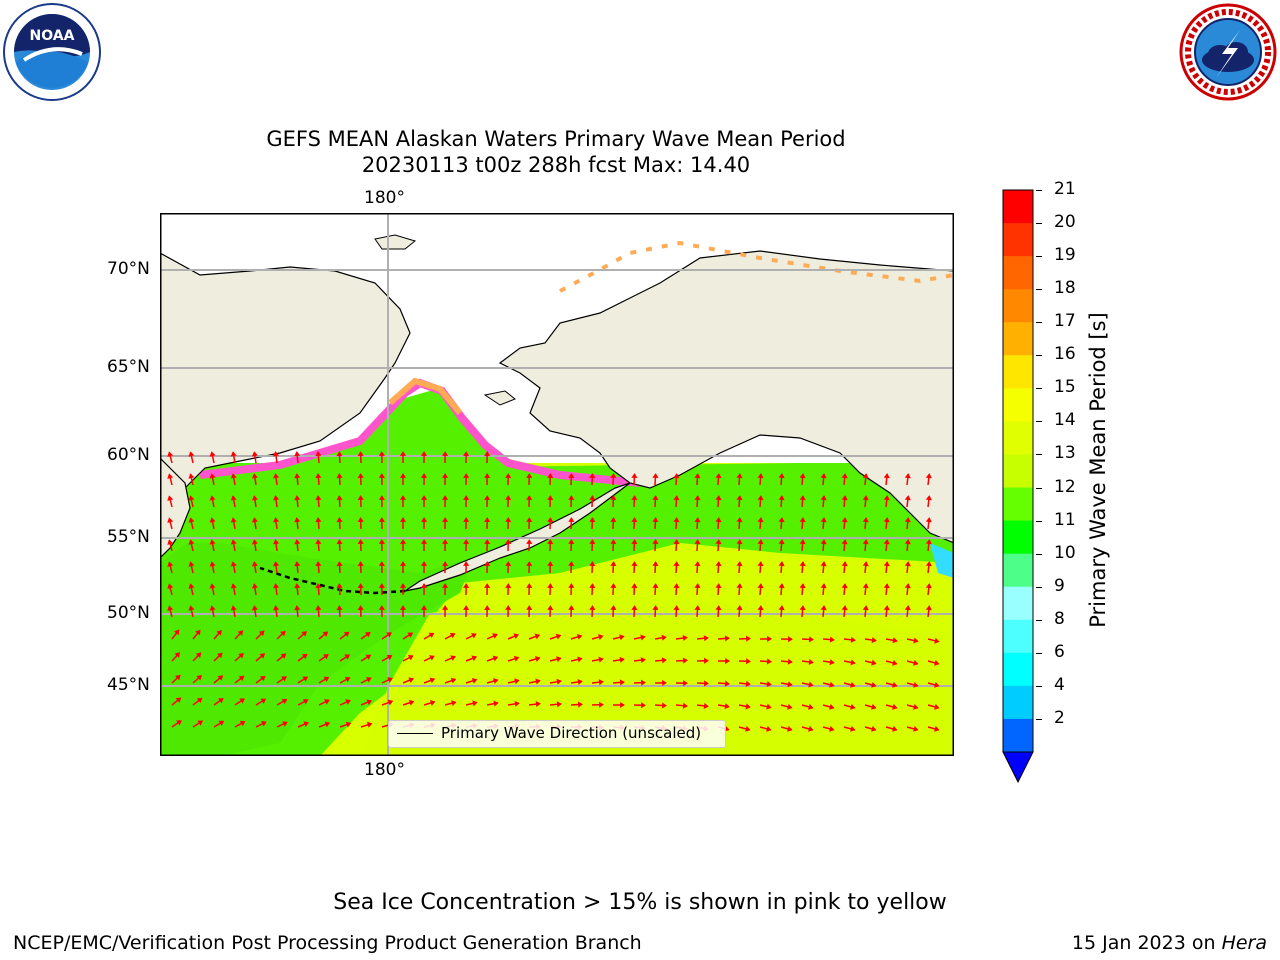  What do you see at coordinates (1065, 354) in the screenshot?
I see `colorbar-tick-label: 16` at bounding box center [1065, 354].